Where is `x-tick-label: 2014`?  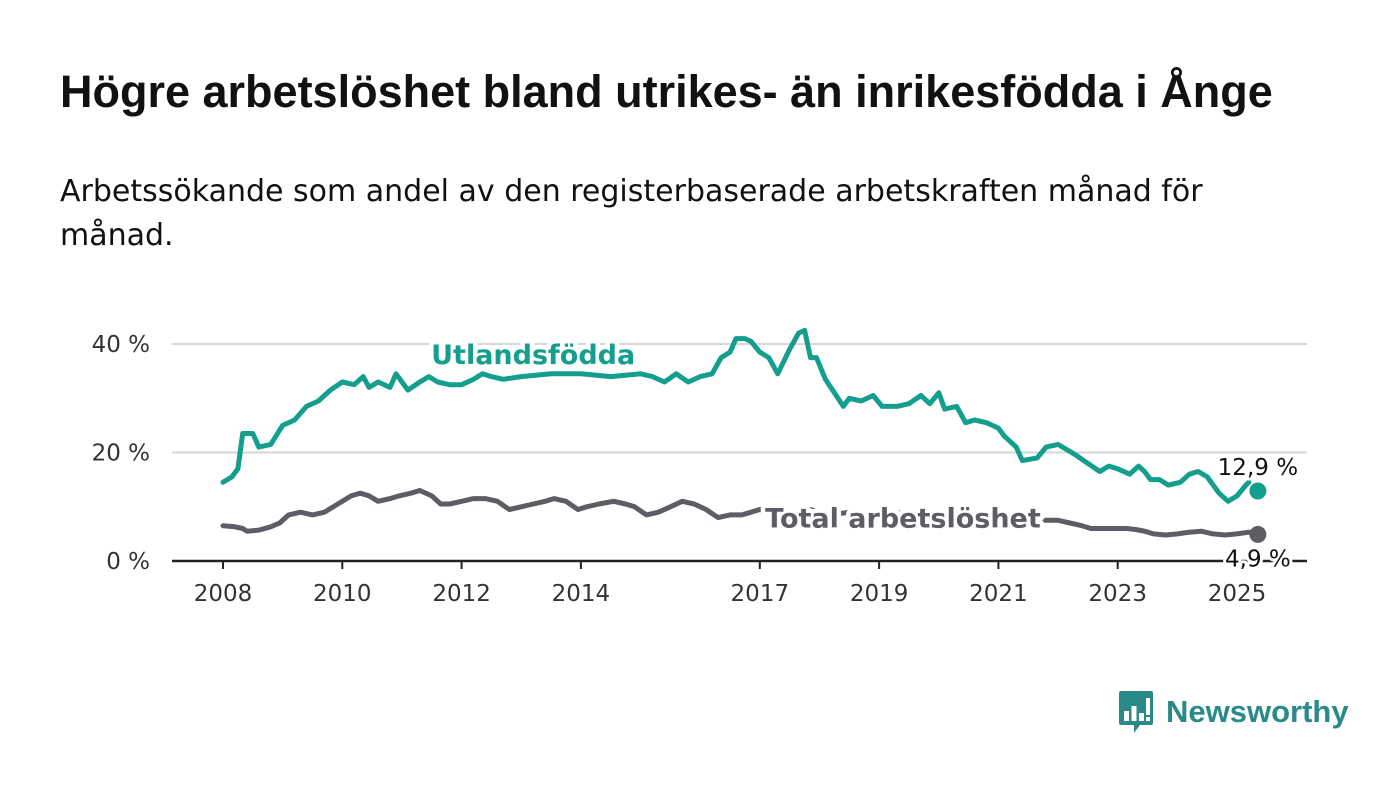
x-tick-label: 2014 is located at coordinates (581, 594).